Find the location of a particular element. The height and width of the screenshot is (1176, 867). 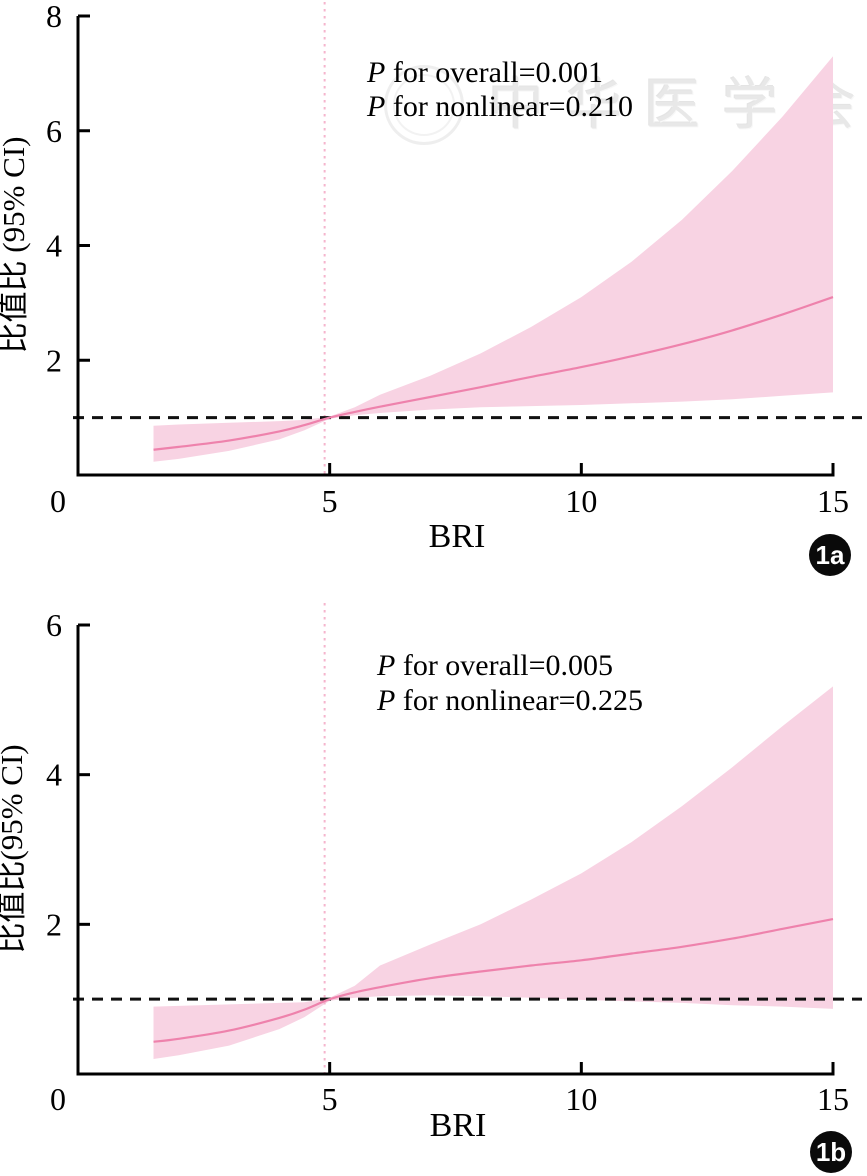

p-value-annotation: P for nonlinear=0.225 is located at coordinates (509, 700).